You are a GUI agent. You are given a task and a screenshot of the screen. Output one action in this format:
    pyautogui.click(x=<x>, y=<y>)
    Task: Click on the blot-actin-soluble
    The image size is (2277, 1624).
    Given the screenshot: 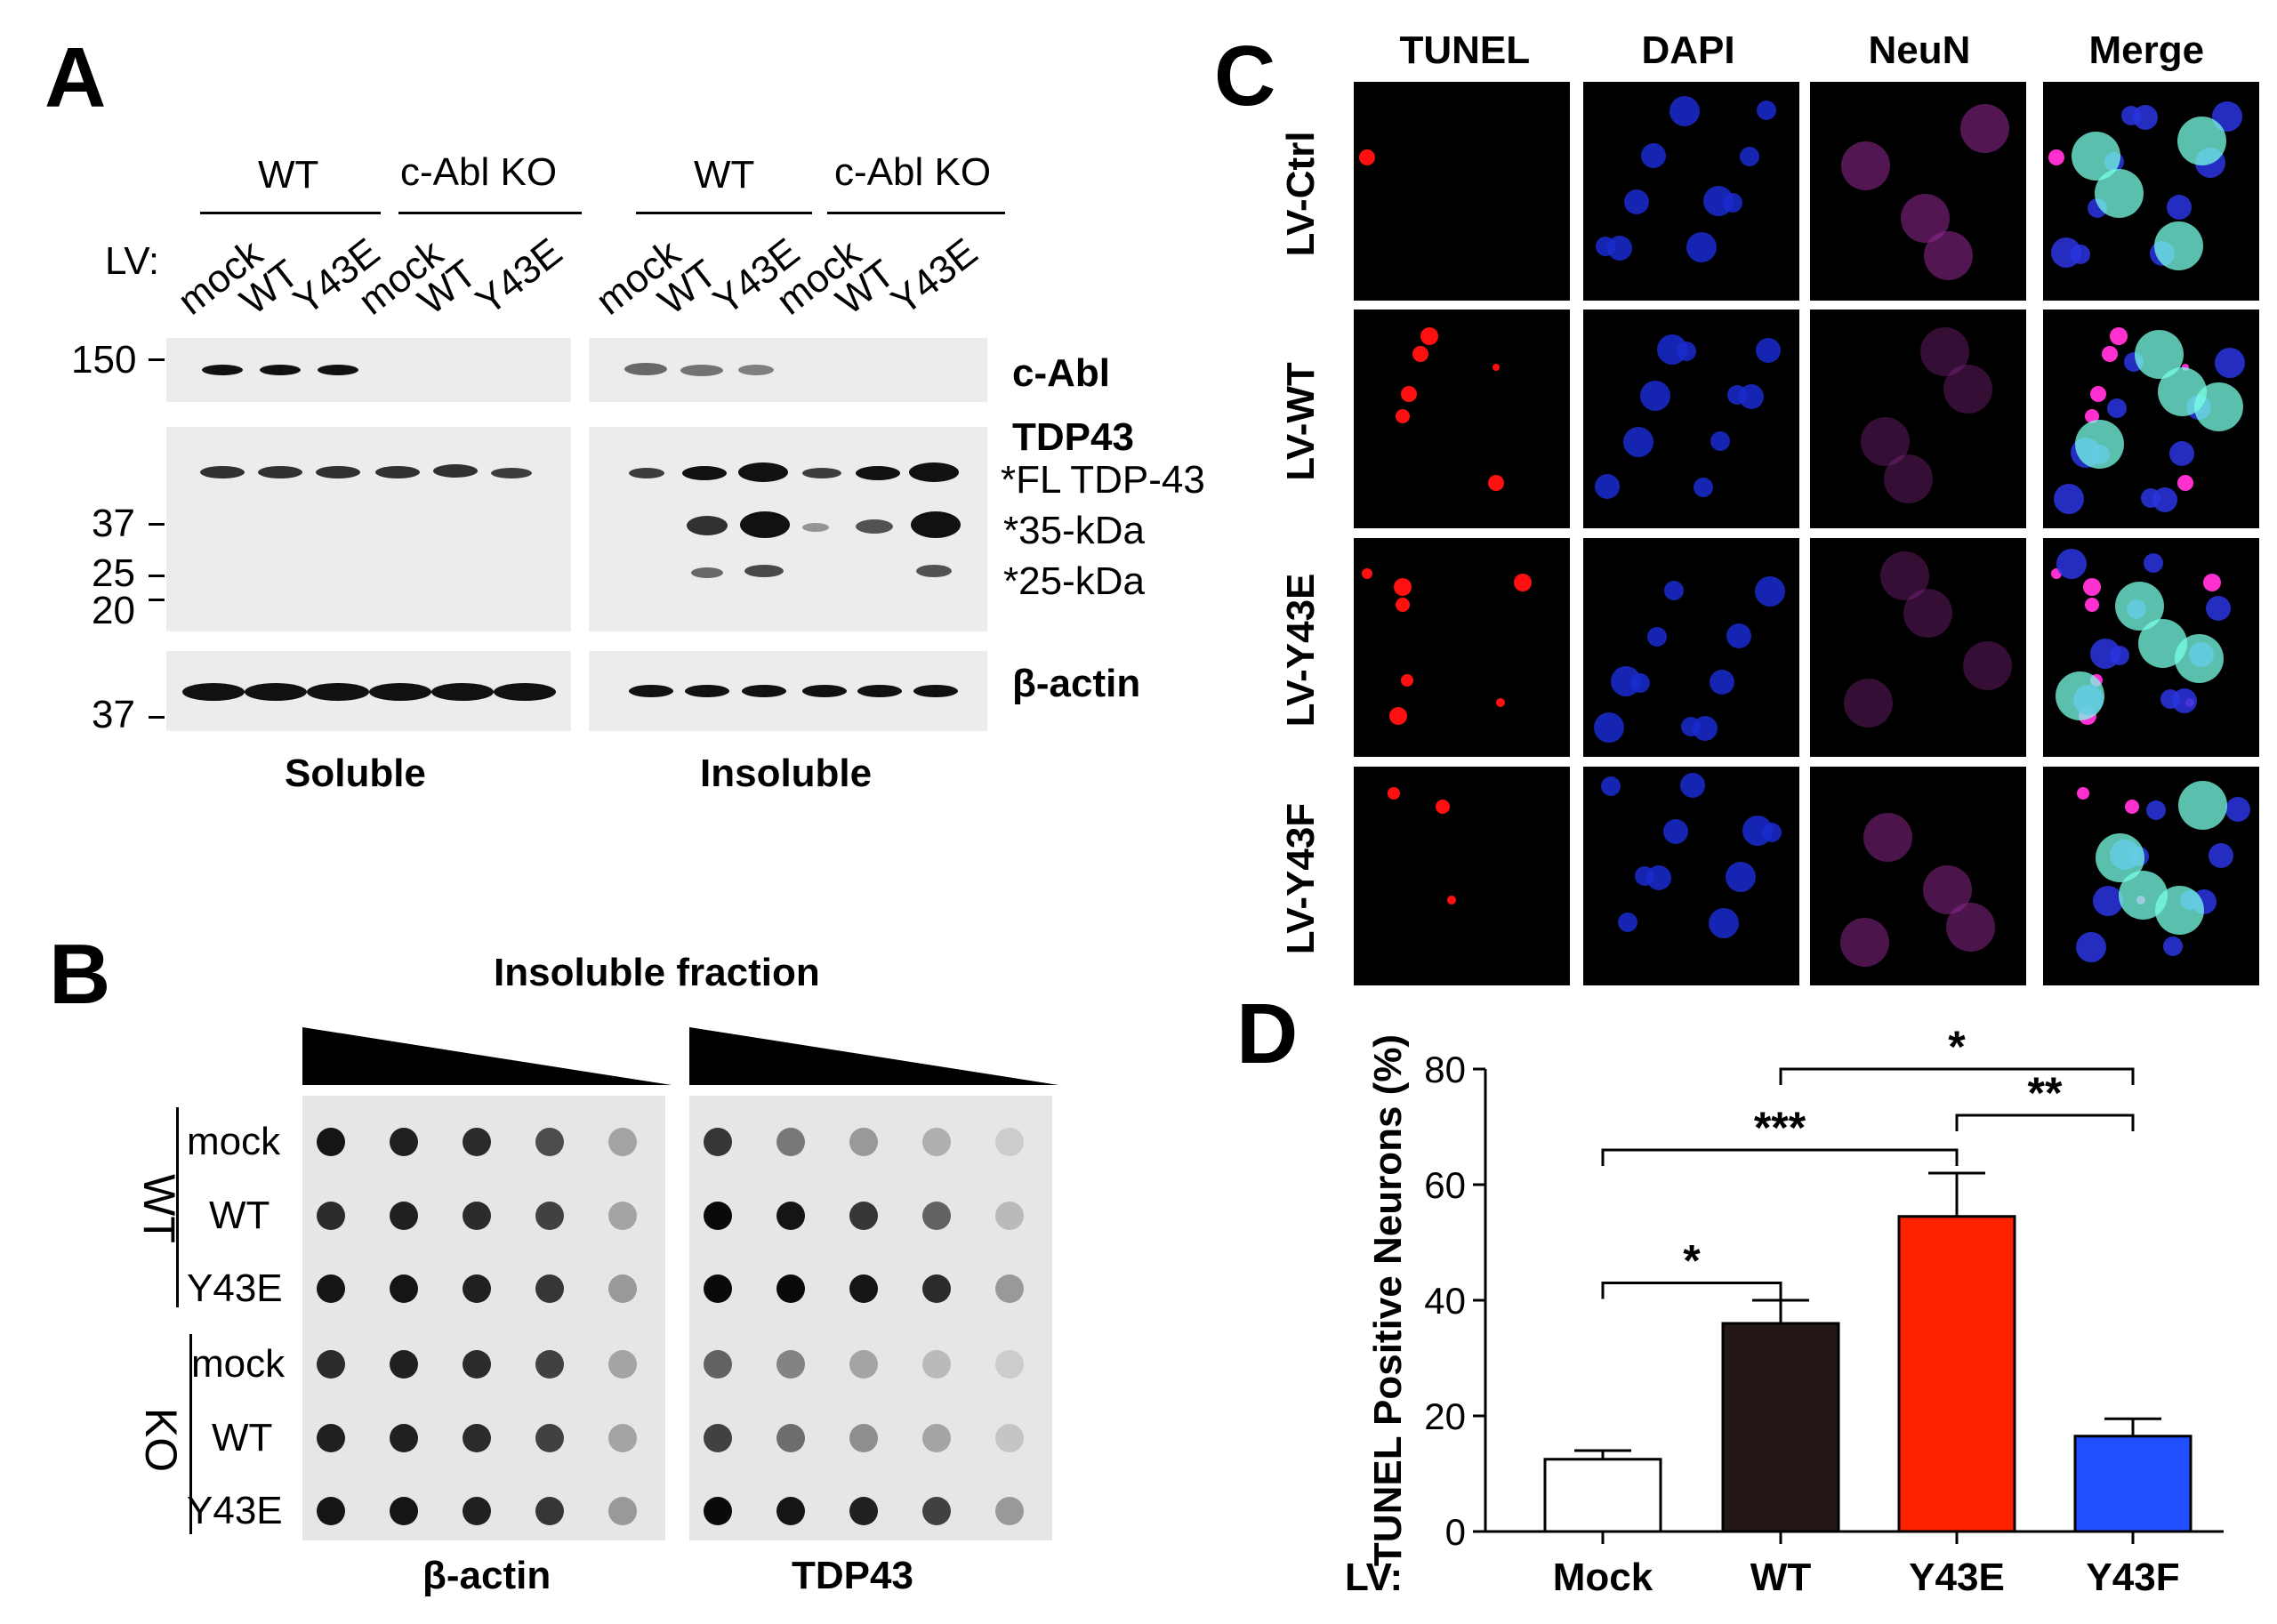 What is the action you would take?
    pyautogui.click(x=368, y=691)
    